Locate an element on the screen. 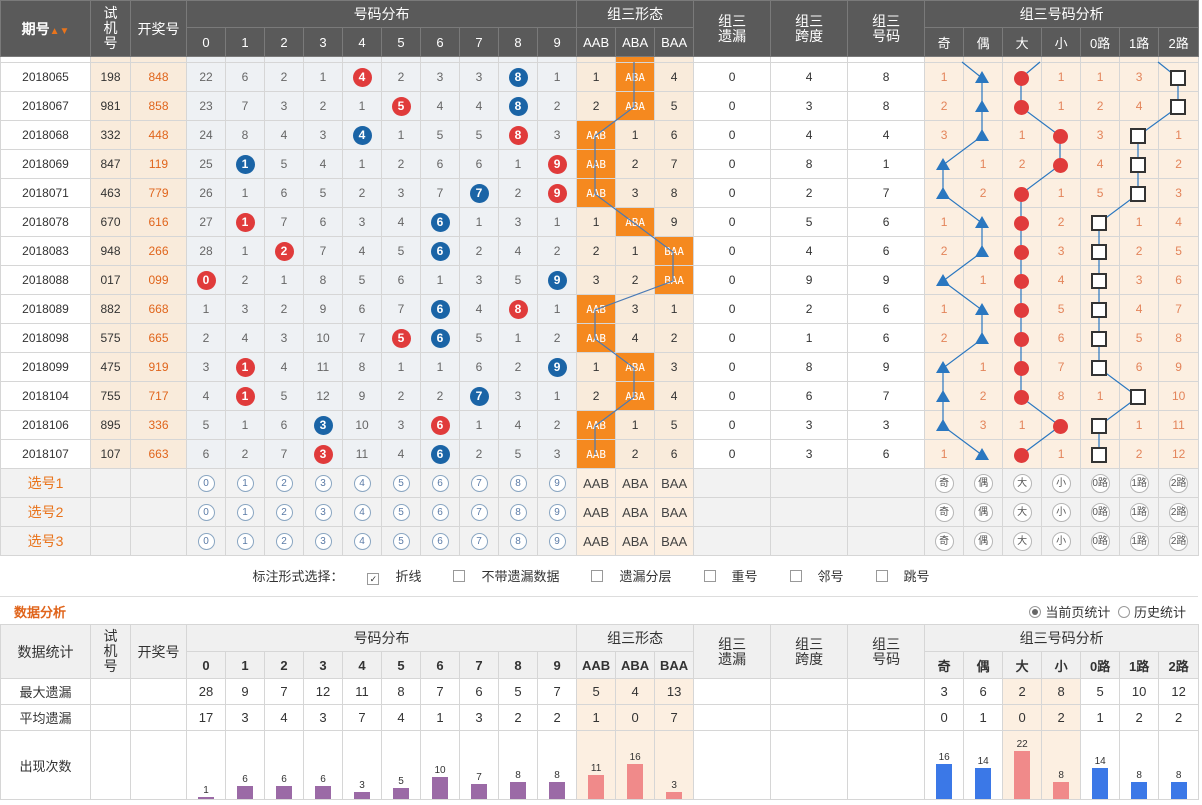 The width and height of the screenshot is (1202, 805). miss-value: 7 is located at coordinates (401, 309).